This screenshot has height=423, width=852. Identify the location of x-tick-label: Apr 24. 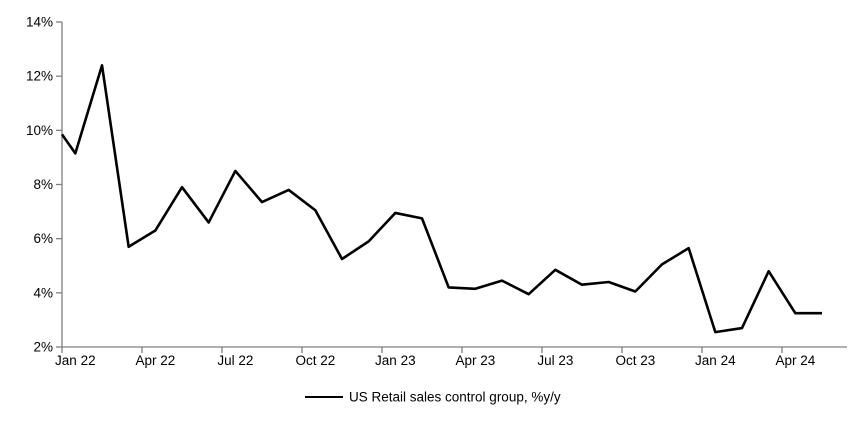
(795, 360).